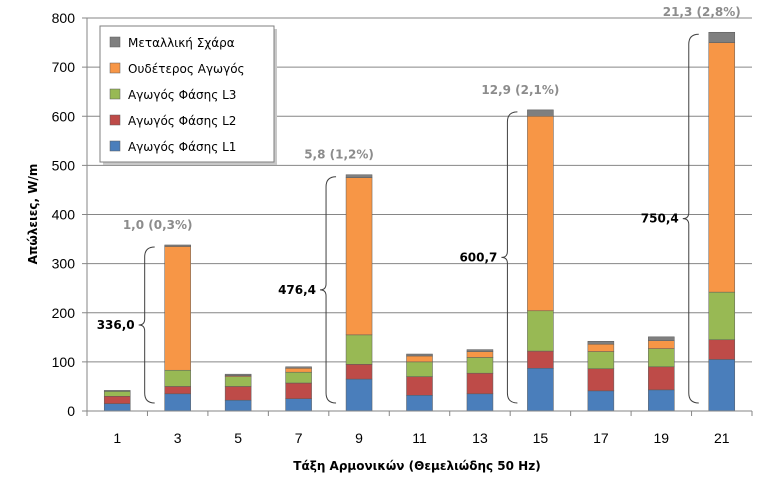  I want to click on x-axis-title: Τάξη Αρμονικών (Θεμελιώδης 50 Hz), so click(416, 466).